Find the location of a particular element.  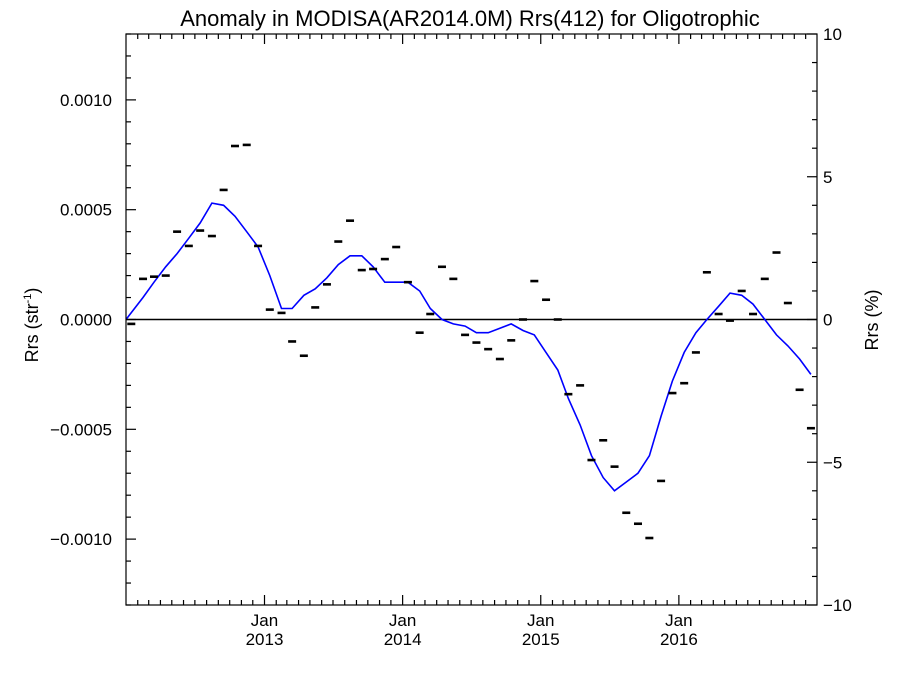

x-tick-label-year: 2016 is located at coordinates (679, 639).